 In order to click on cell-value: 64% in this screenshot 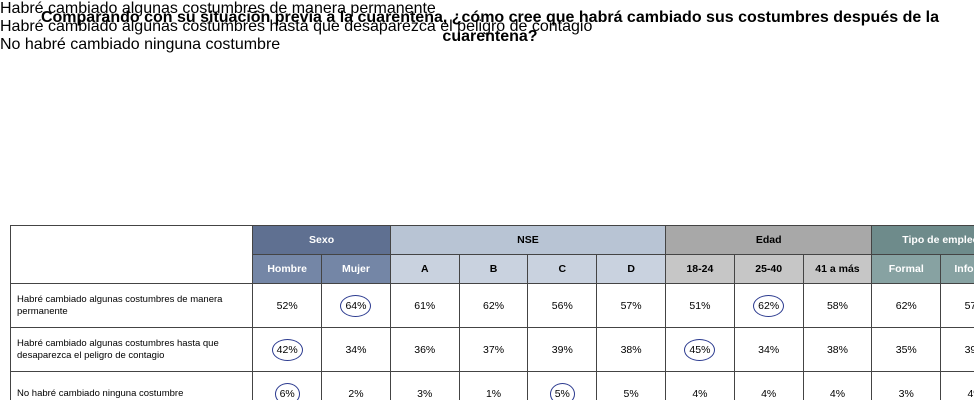, I will do `click(356, 305)`.